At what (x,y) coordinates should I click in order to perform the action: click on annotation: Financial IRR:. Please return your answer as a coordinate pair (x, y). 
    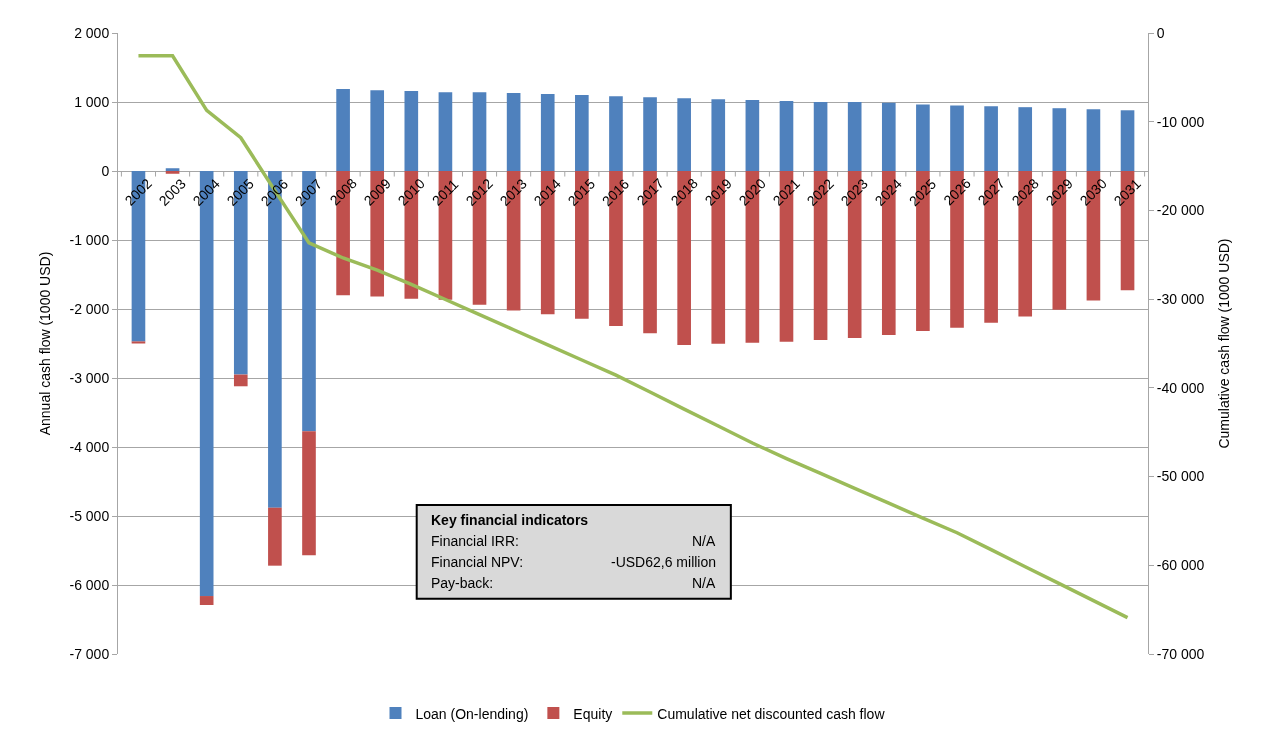
    Looking at the image, I should click on (475, 541).